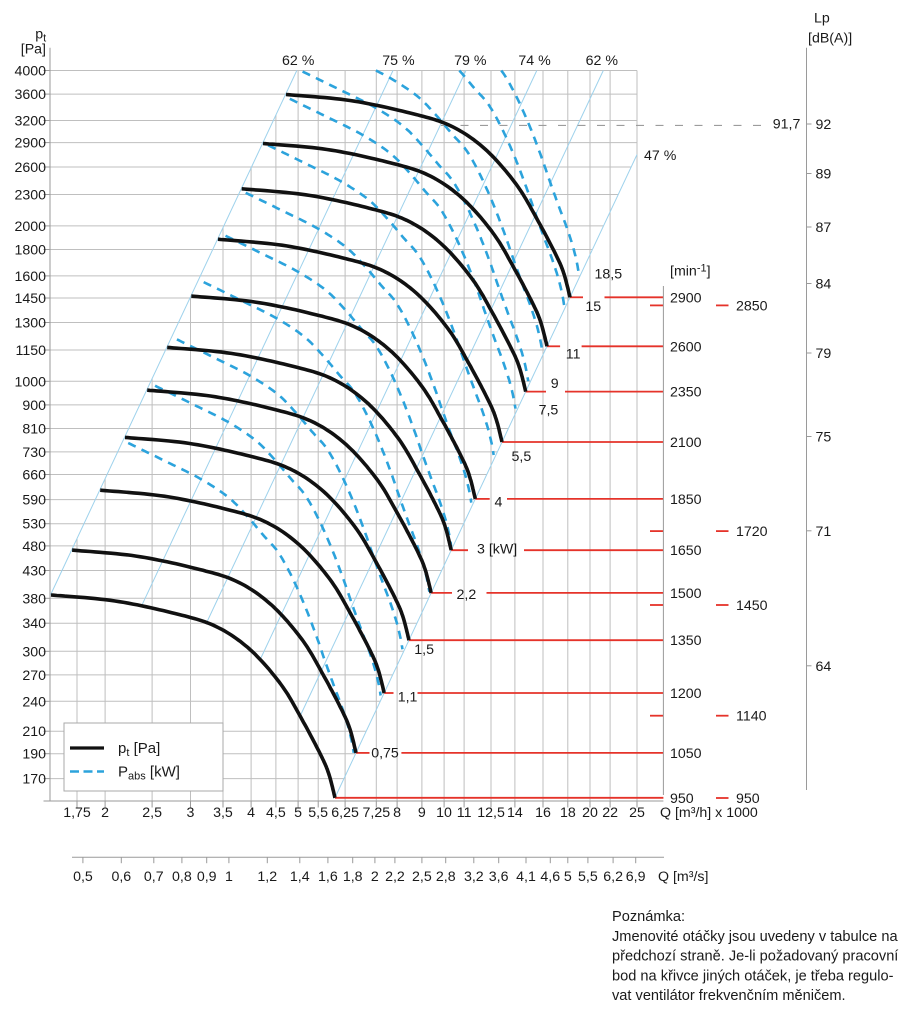 The width and height of the screenshot is (909, 1009). What do you see at coordinates (824, 175) in the screenshot?
I see `svg-text: 89` at bounding box center [824, 175].